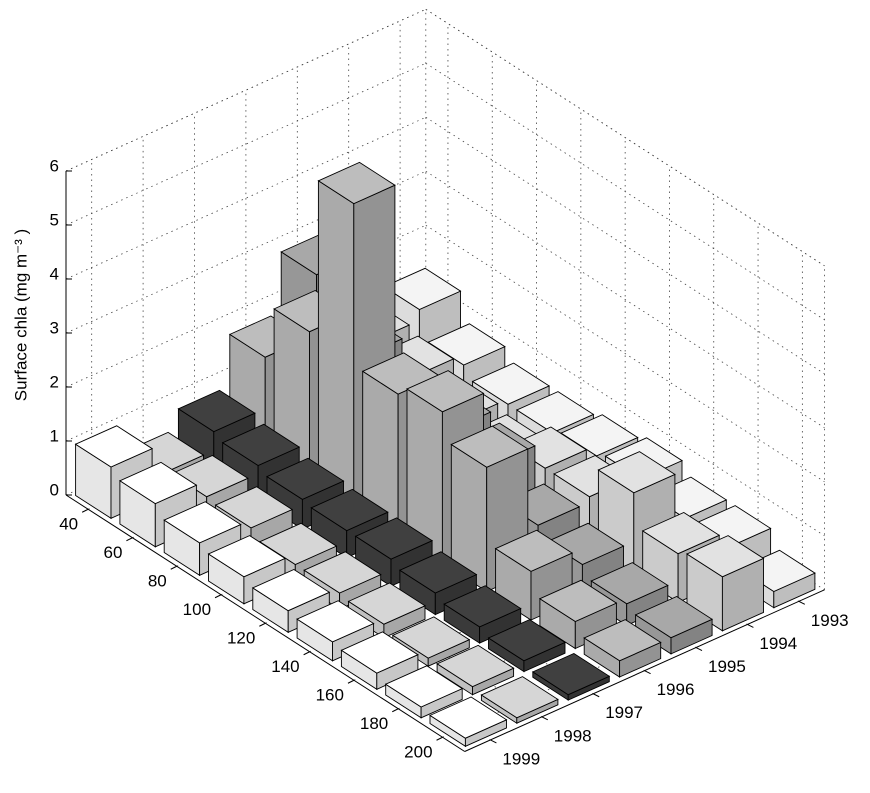 This screenshot has height=793, width=870. I want to click on x-tick-label: 200, so click(418, 752).